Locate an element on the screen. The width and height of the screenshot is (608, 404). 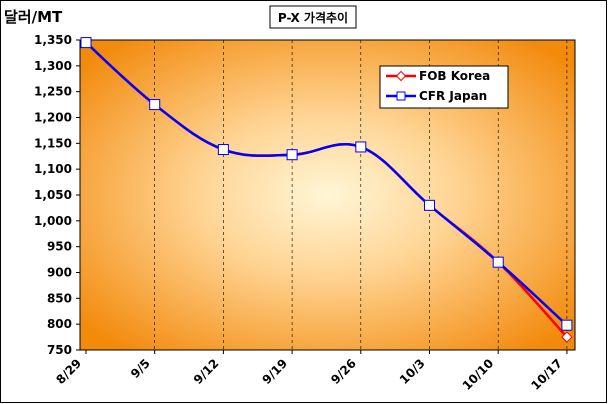
y-tick-label: 1,000 is located at coordinates (53, 221).